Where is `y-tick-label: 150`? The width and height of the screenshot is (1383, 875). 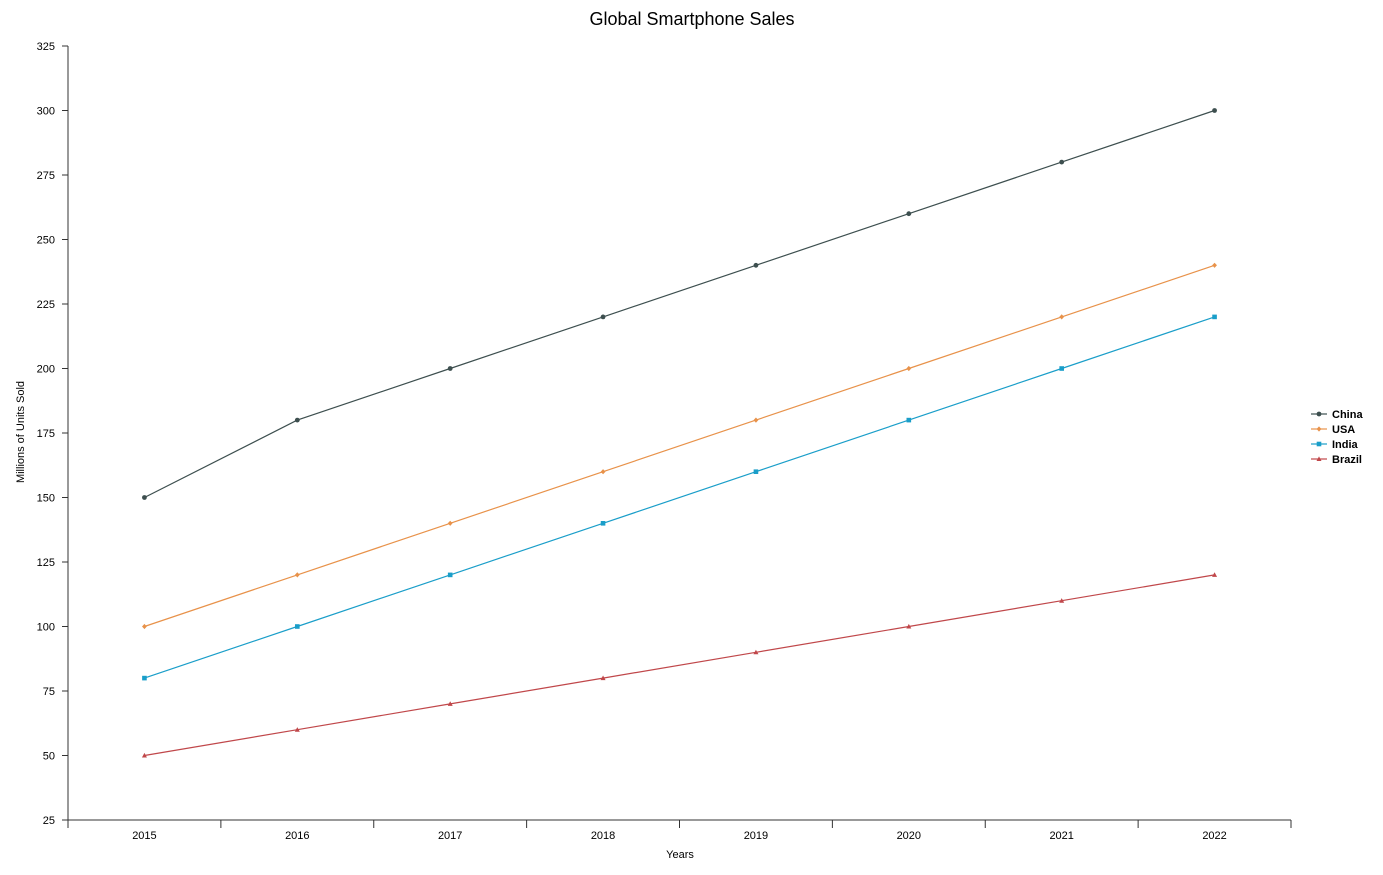
y-tick-label: 150 is located at coordinates (46, 499).